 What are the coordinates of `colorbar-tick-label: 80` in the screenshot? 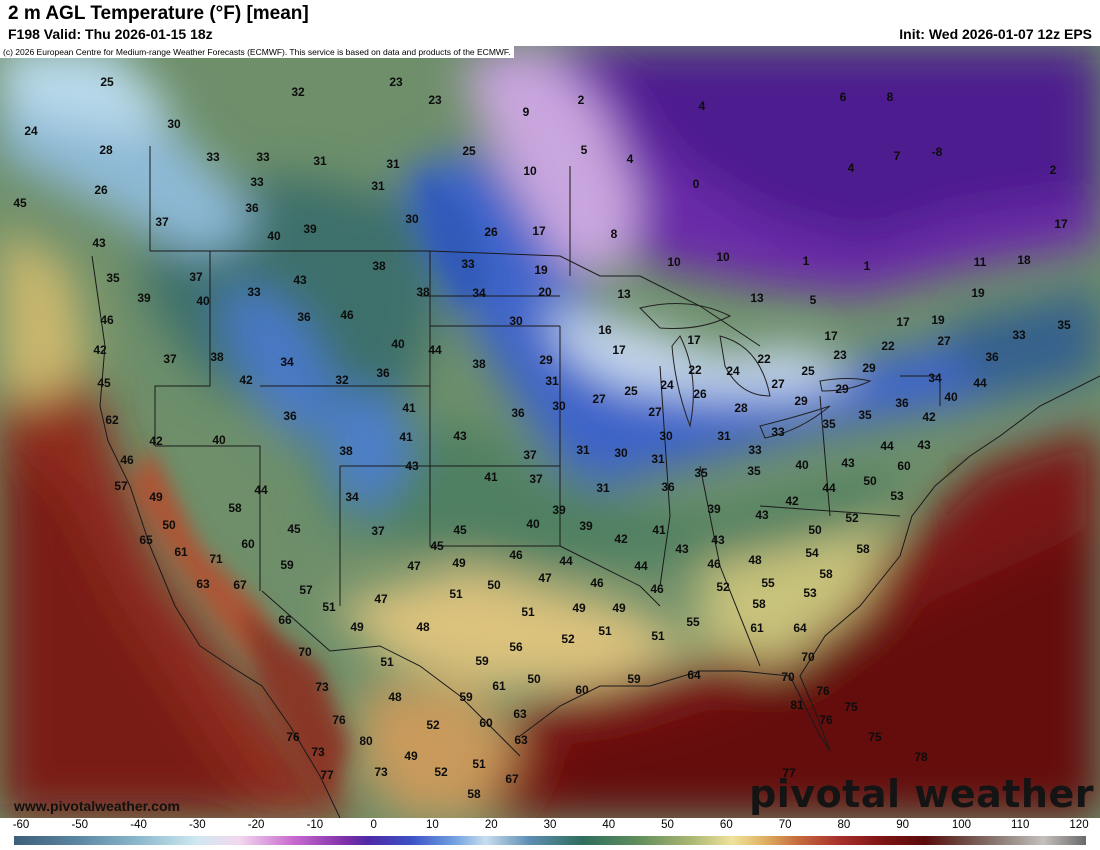 It's located at (844, 825).